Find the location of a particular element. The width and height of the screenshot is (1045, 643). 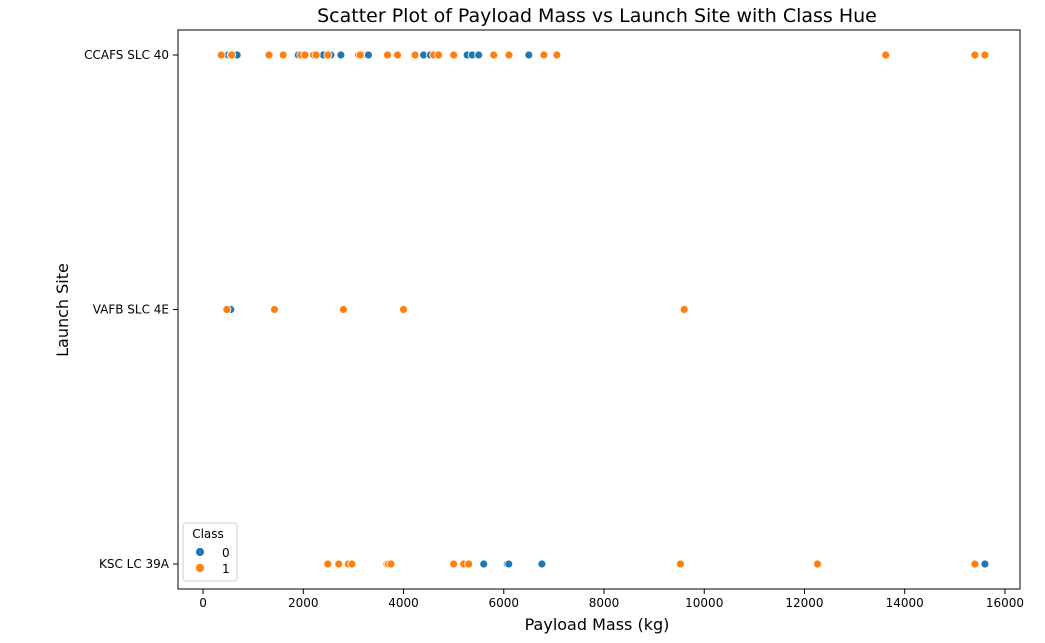

x-tick-label: 10000 is located at coordinates (704, 603).